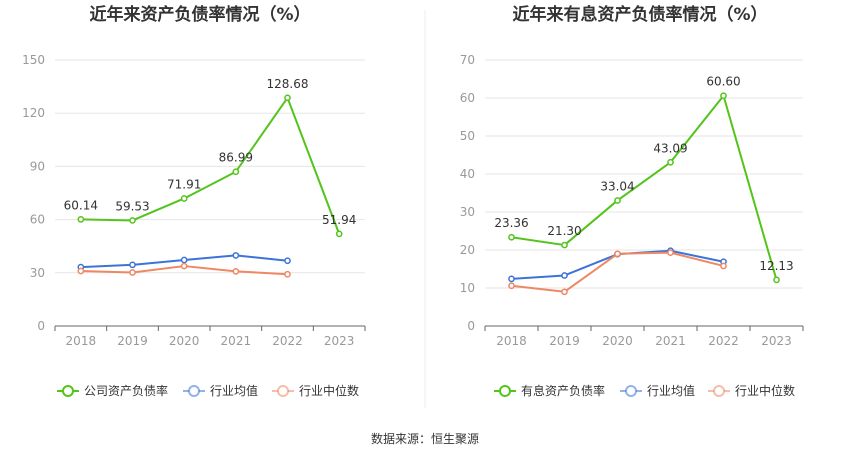  What do you see at coordinates (132, 206) in the screenshot?
I see `data-label: 59.53` at bounding box center [132, 206].